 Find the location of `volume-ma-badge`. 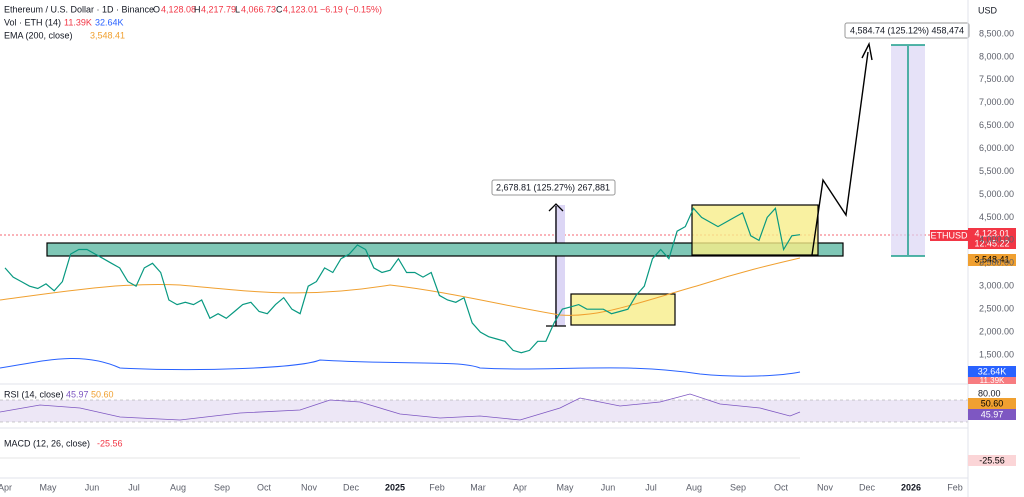

volume-ma-badge is located at coordinates (992, 371).